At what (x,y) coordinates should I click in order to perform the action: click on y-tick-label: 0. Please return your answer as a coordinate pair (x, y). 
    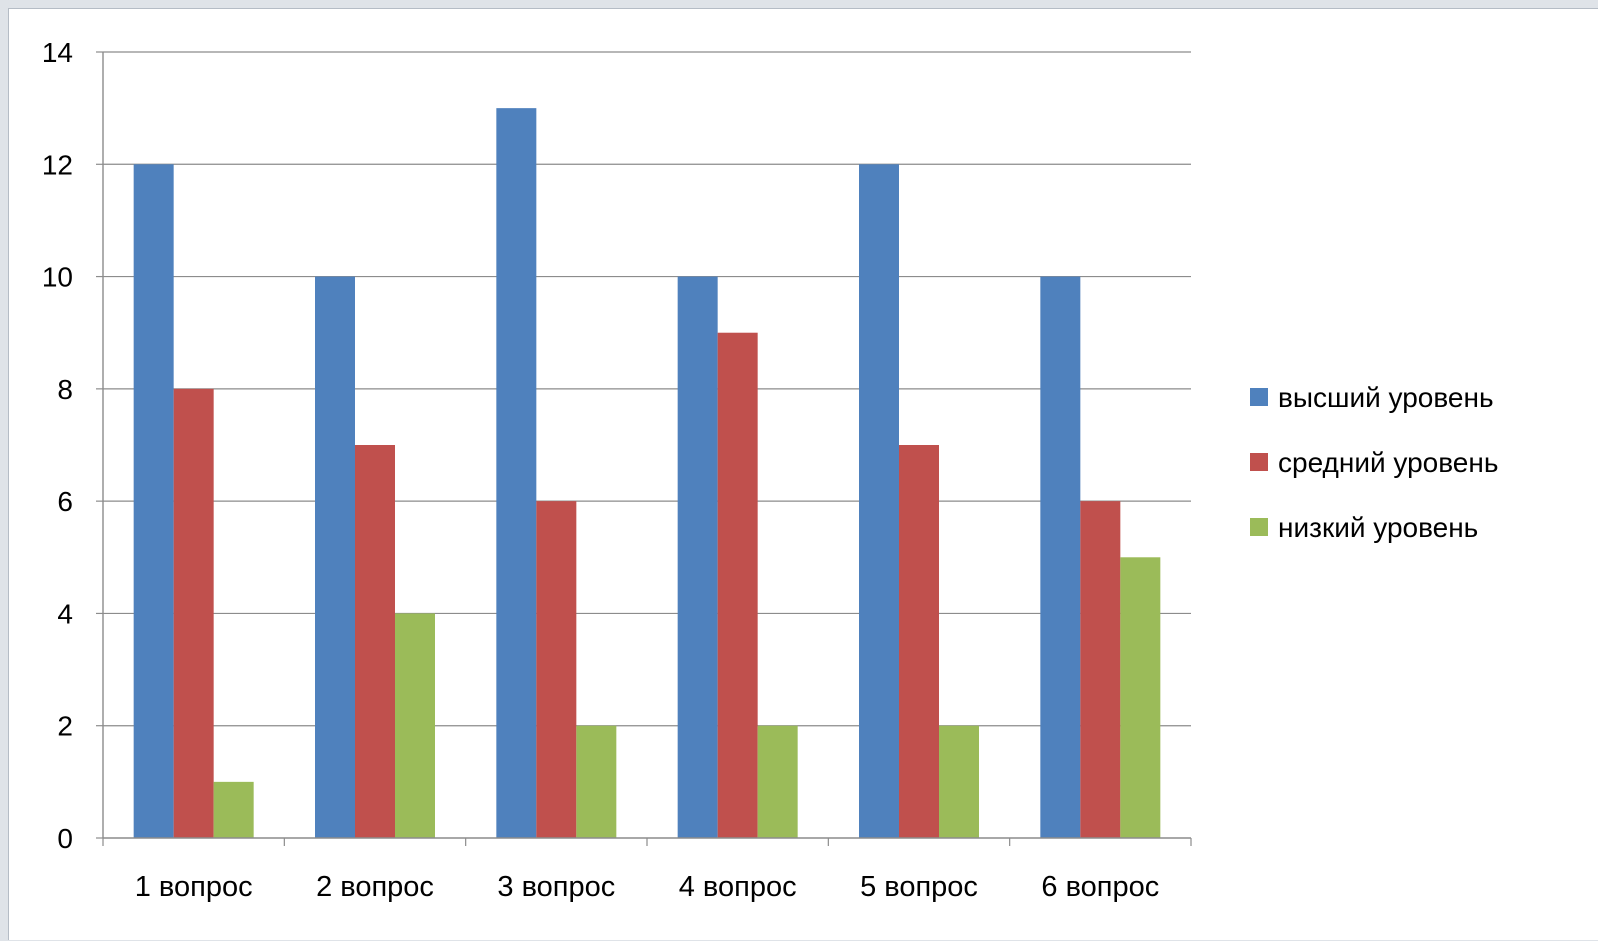
    Looking at the image, I should click on (65, 838).